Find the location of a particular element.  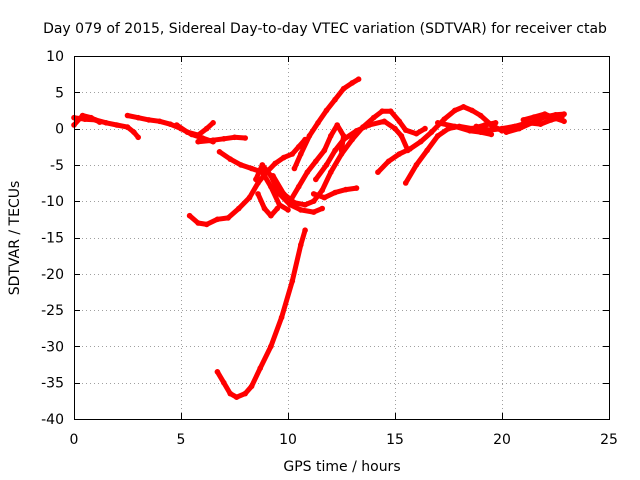

y-tick-label: 0 is located at coordinates (59, 130).